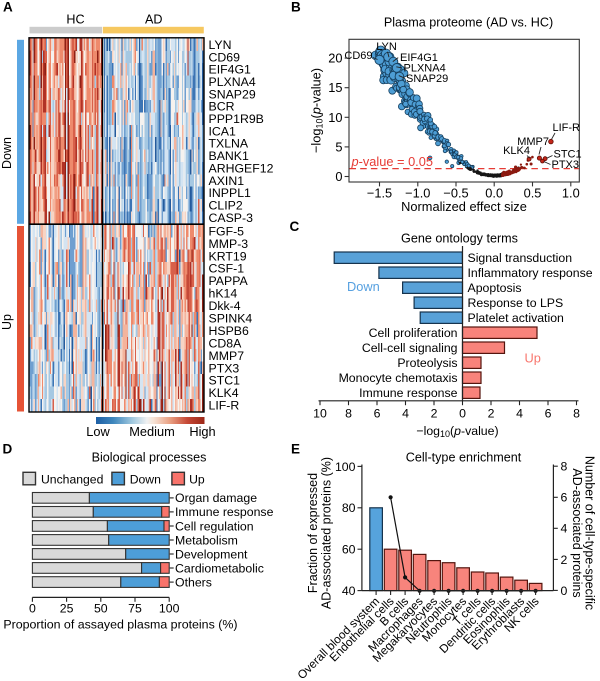 The height and width of the screenshot is (681, 600). Describe the element at coordinates (229, 331) in the screenshot. I see `svg-text: HSPB6` at that location.